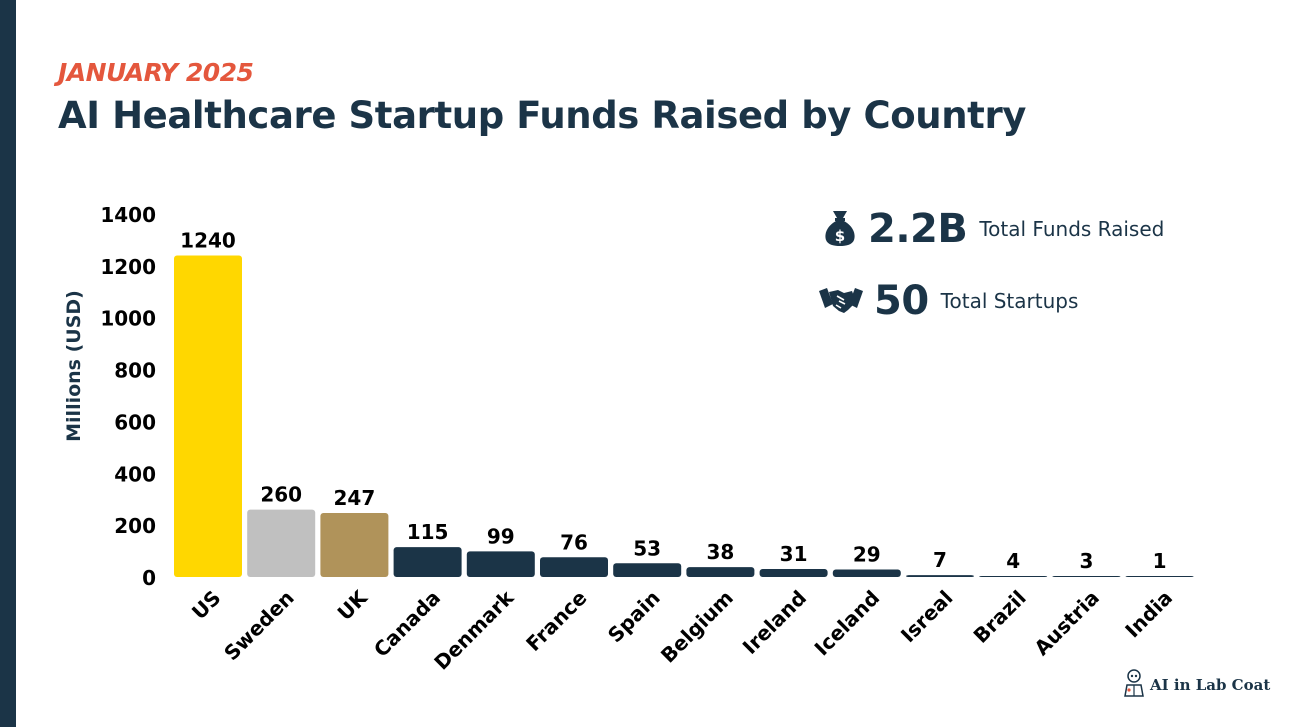 The height and width of the screenshot is (727, 1292). What do you see at coordinates (841, 301) in the screenshot?
I see `handshake-icon` at bounding box center [841, 301].